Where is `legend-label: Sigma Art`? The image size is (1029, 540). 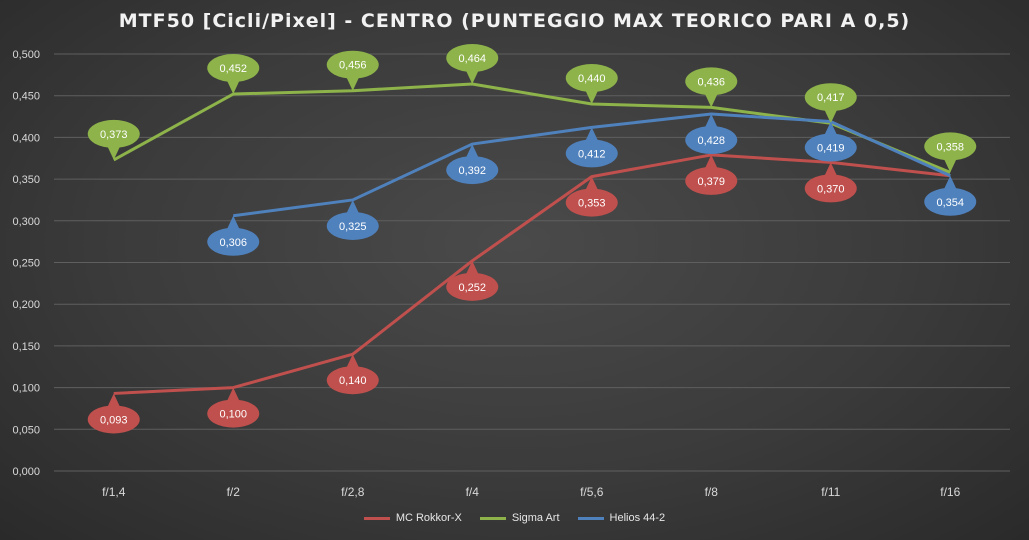
legend-label: Sigma Art is located at coordinates (535, 518).